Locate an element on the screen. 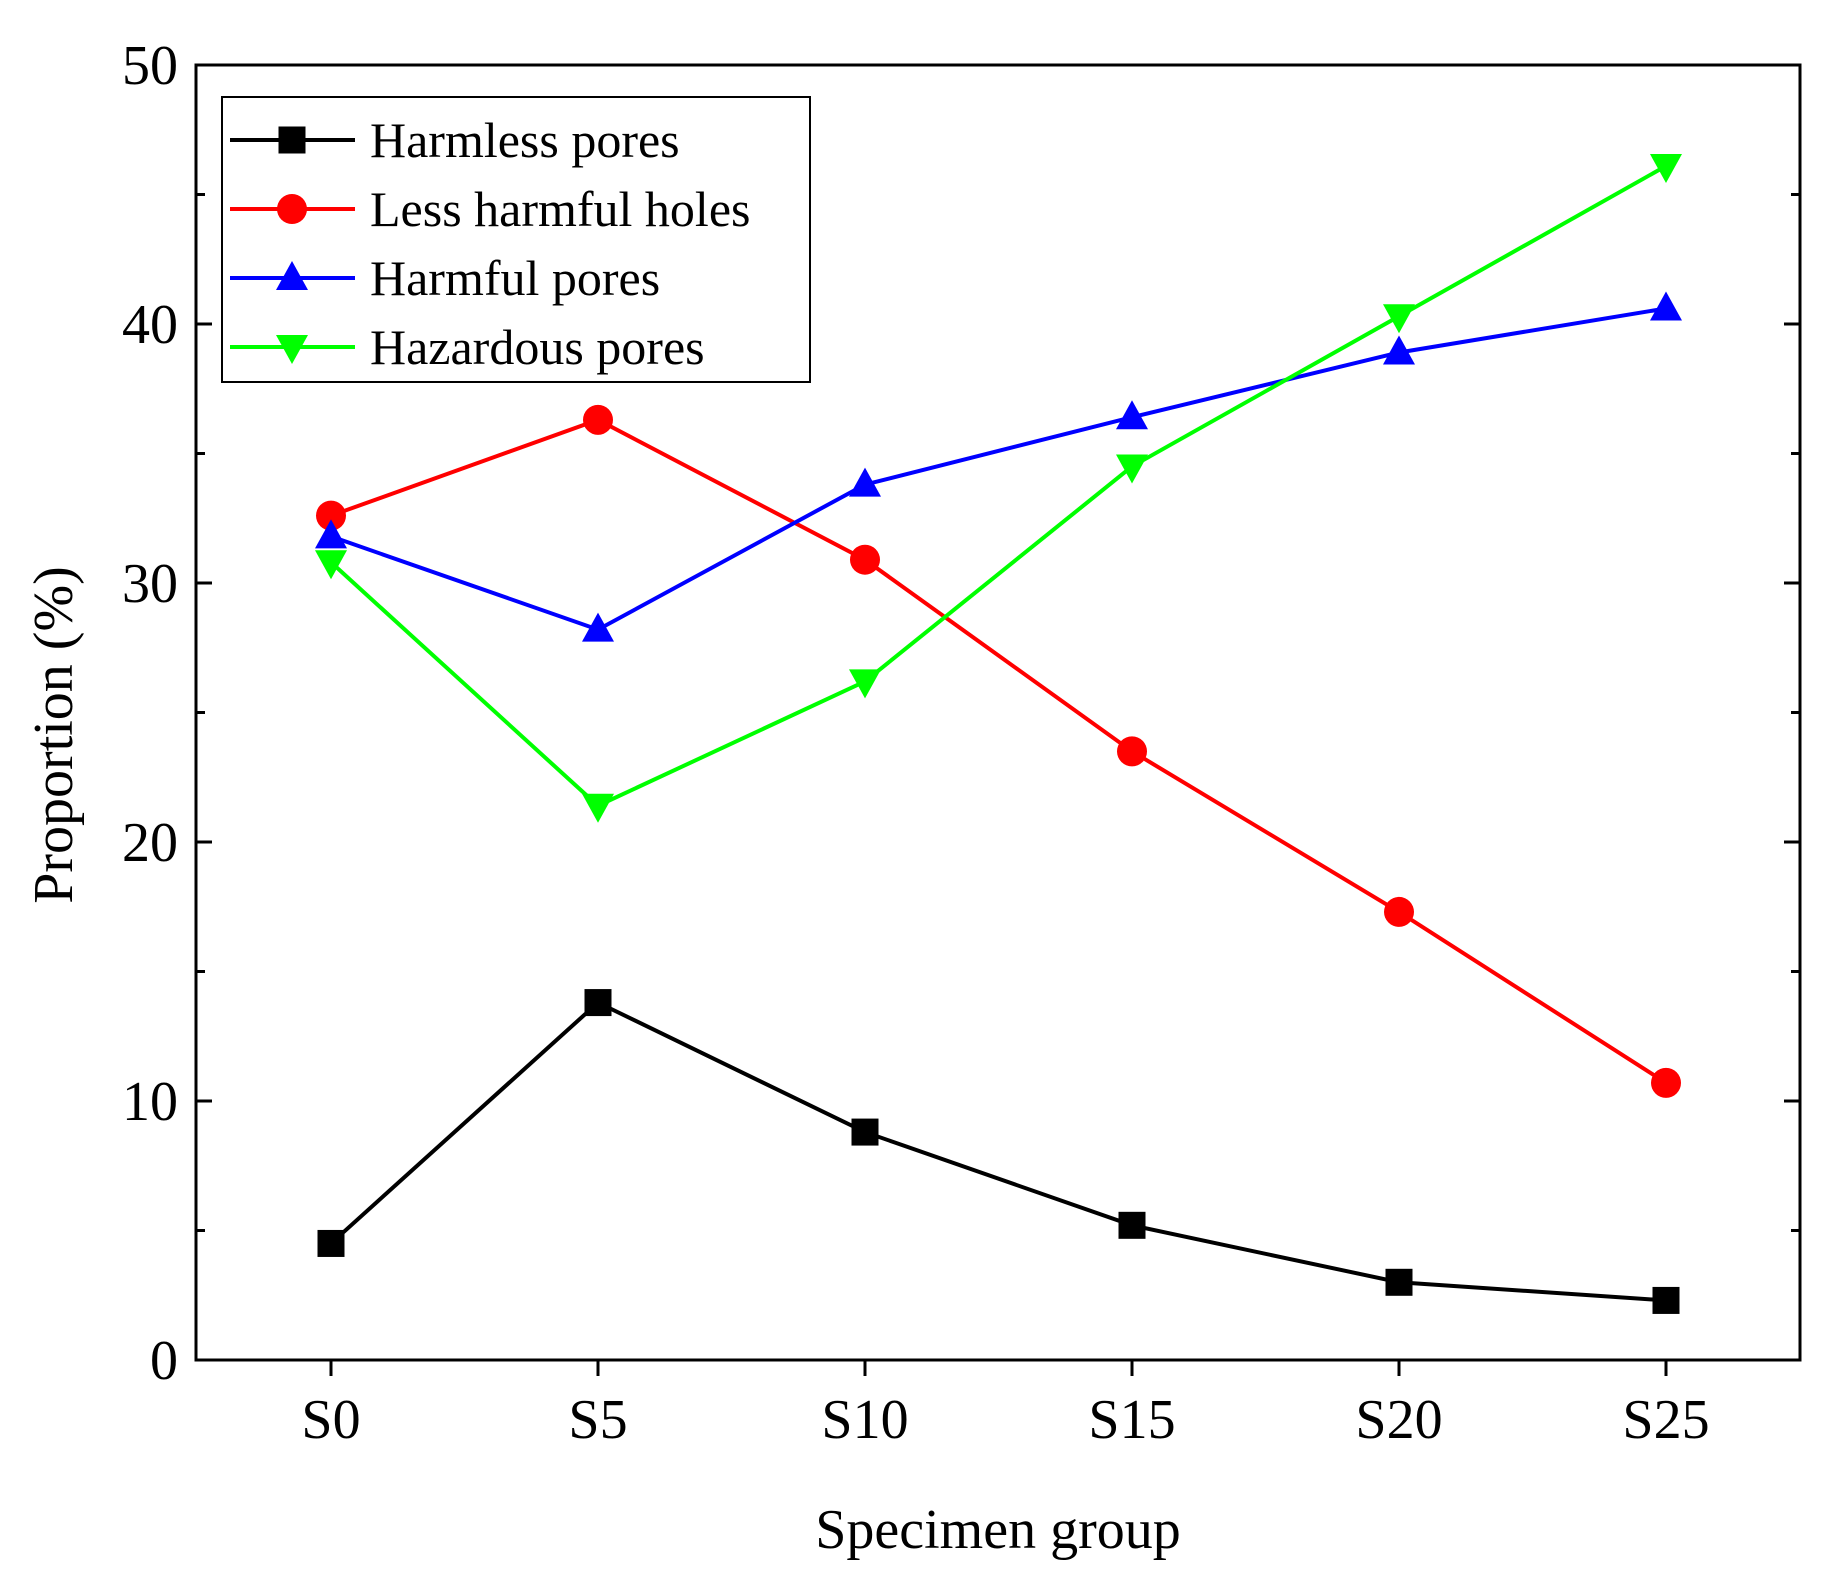 This screenshot has height=1578, width=1832. point-less-harmful-holes-s0 is located at coordinates (331, 515).